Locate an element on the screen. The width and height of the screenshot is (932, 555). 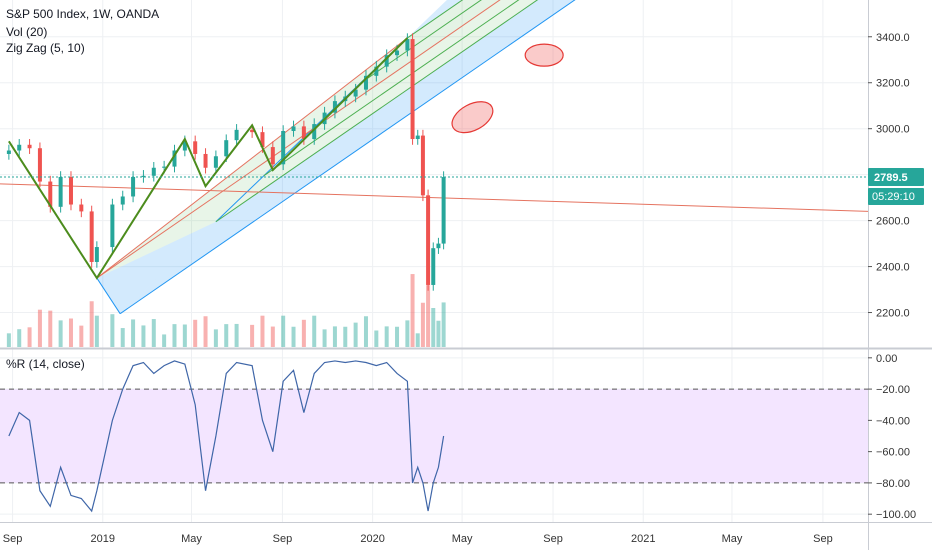
countdown-value: 05:29:10 is located at coordinates (893, 197).